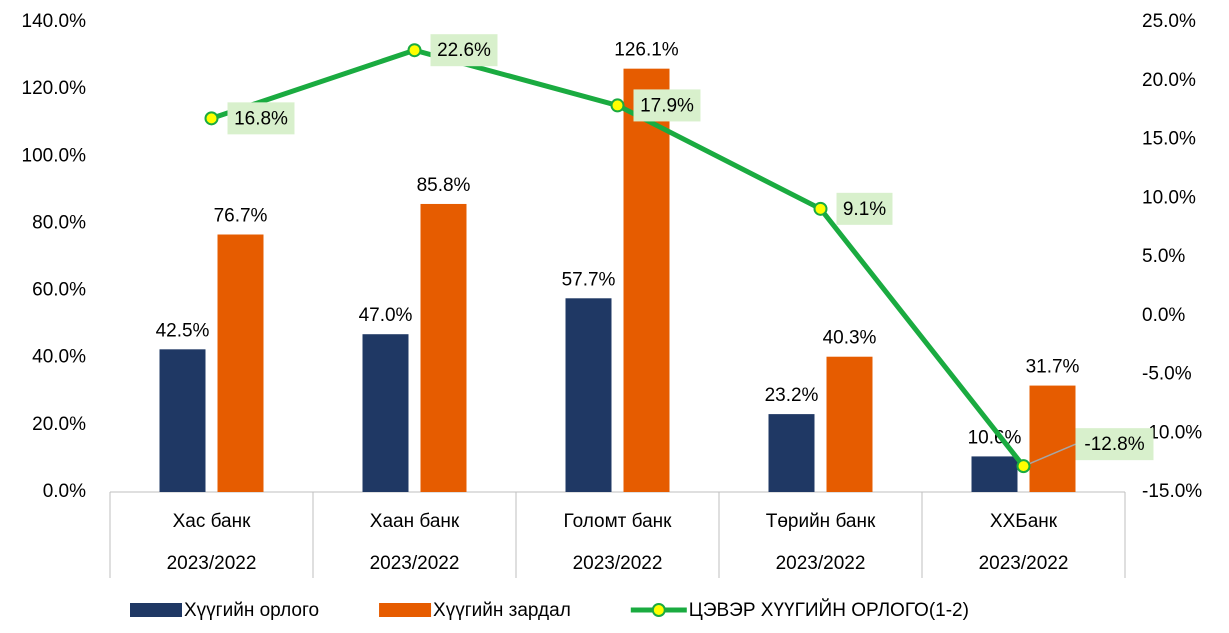  What do you see at coordinates (1163, 315) in the screenshot?
I see `y2-tick-label: 0.0%` at bounding box center [1163, 315].